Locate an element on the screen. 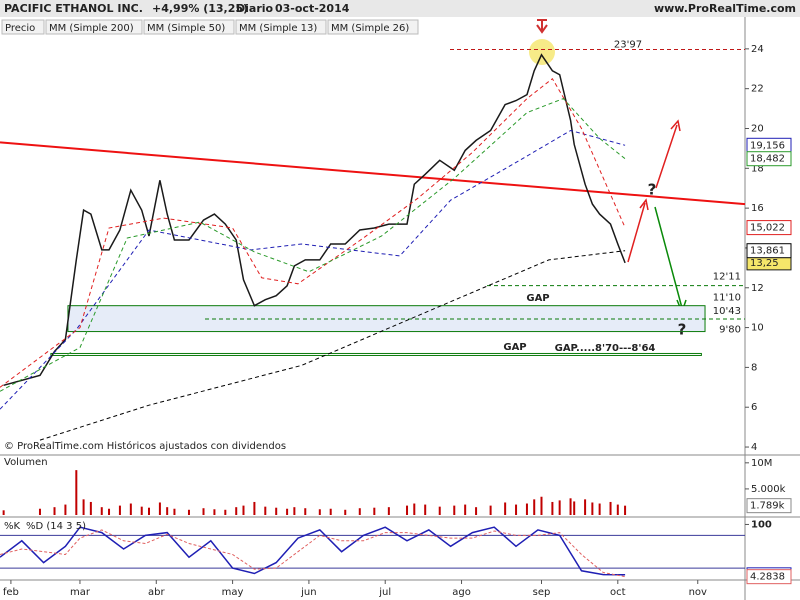 This screenshot has height=600, width=800. gap-box is located at coordinates (376, 354).